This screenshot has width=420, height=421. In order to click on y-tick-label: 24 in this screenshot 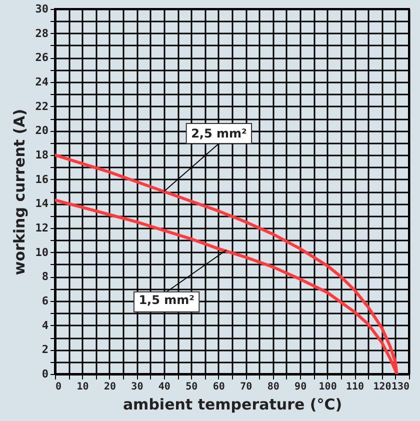, I will do `click(42, 82)`.